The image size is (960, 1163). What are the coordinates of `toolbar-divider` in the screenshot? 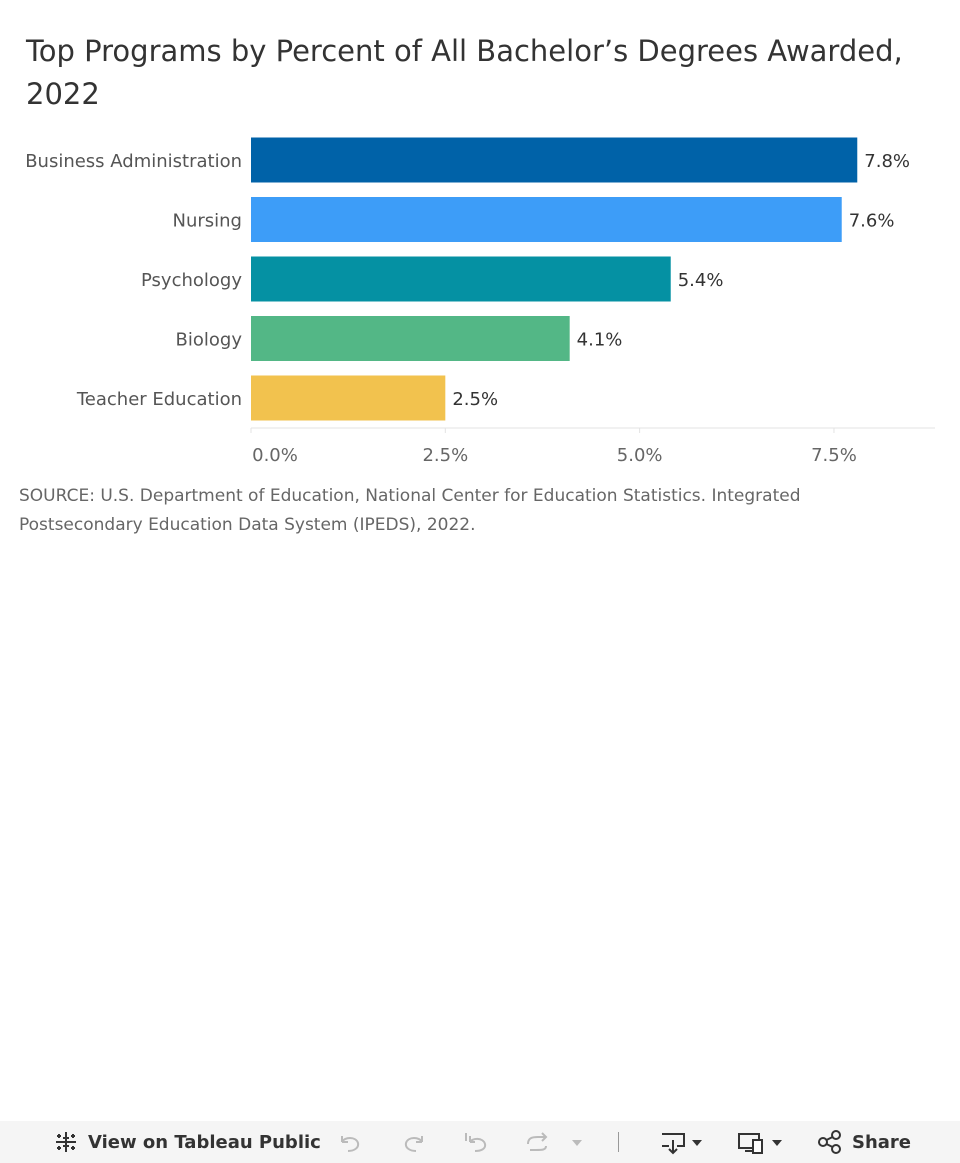 It's located at (618, 1142).